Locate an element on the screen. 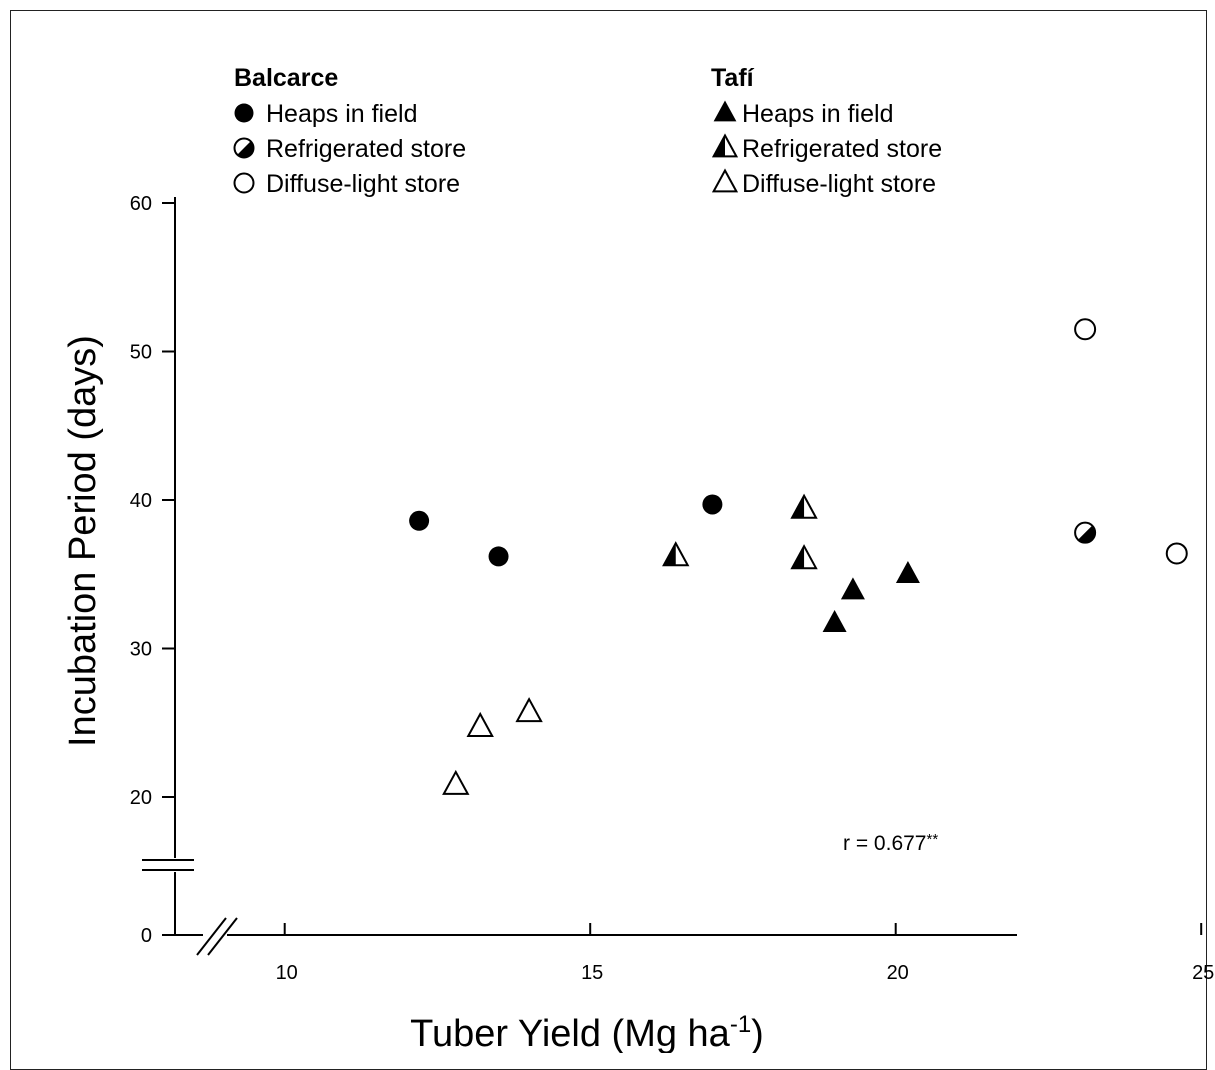 The width and height of the screenshot is (1215, 1070). y-tick: 60 is located at coordinates (152, 204).